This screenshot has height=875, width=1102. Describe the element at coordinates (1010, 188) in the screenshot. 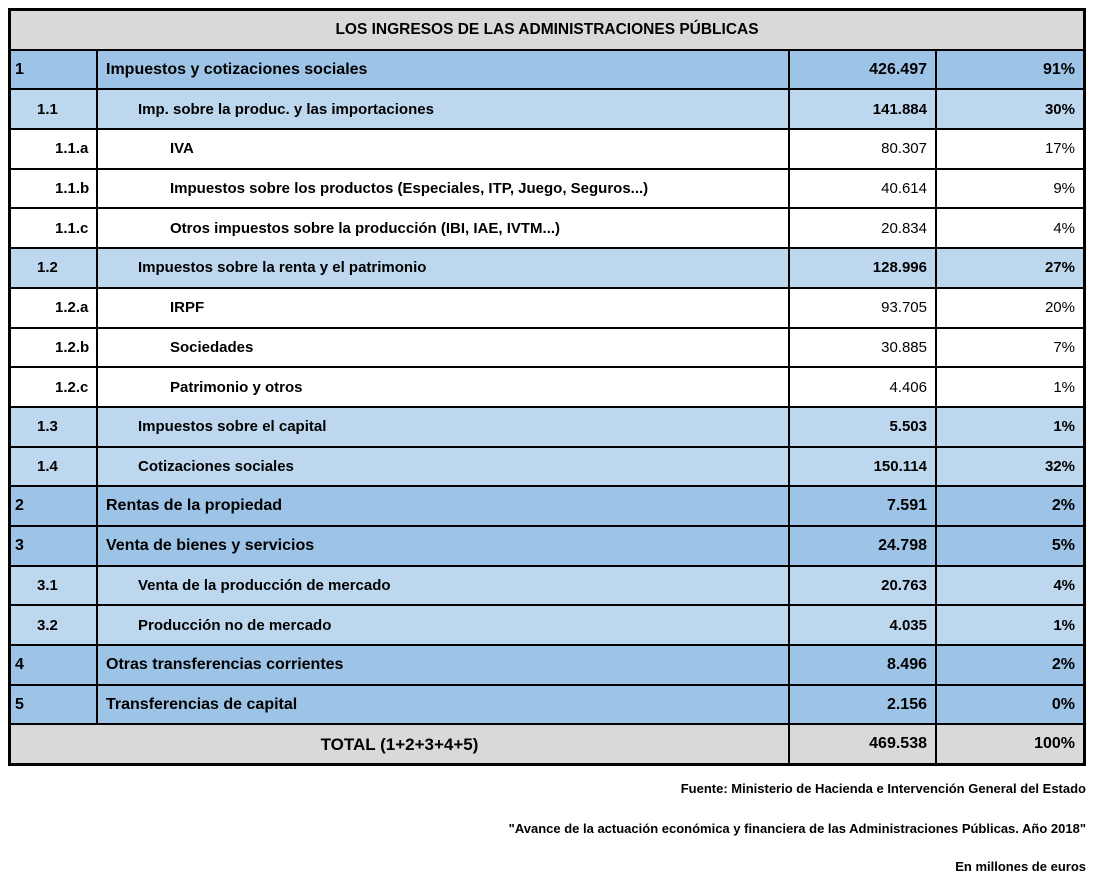

I see `row-percent: 9%` at that location.